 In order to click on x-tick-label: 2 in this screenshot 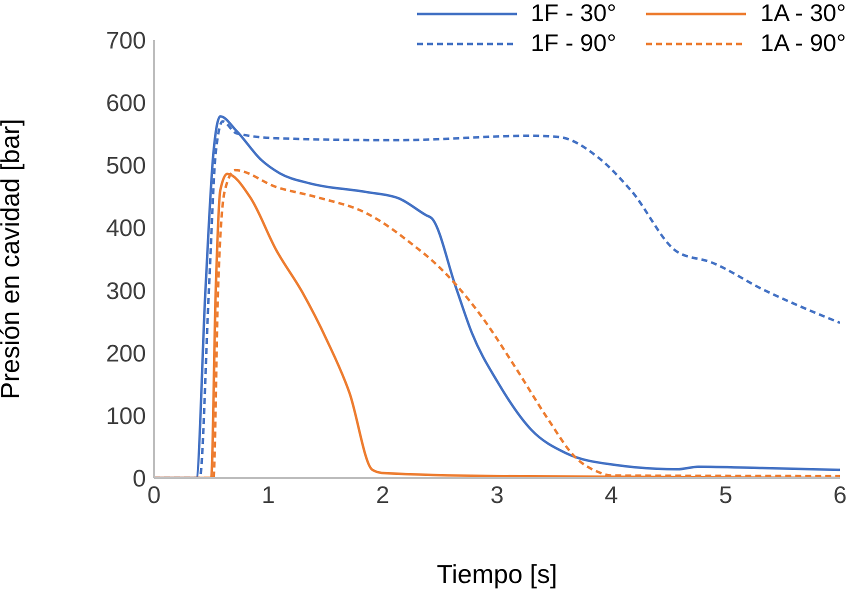, I will do `click(383, 496)`.